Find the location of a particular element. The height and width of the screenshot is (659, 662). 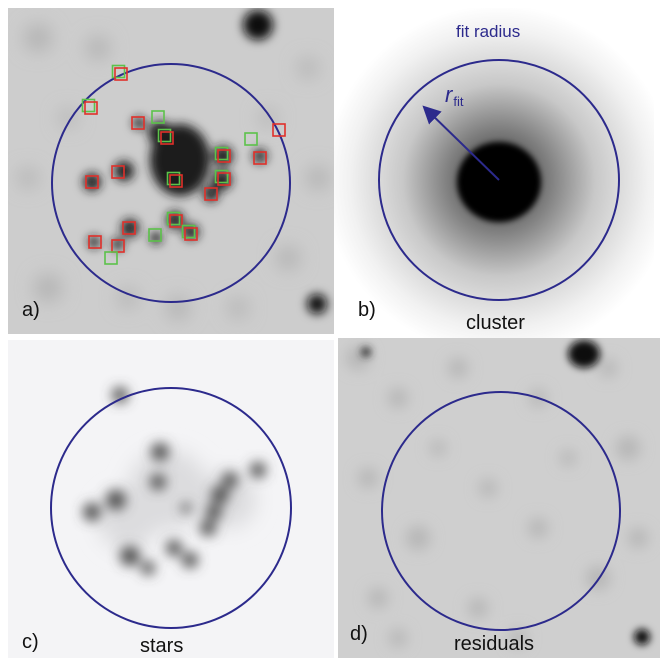

cluster-core is located at coordinates (499, 182).